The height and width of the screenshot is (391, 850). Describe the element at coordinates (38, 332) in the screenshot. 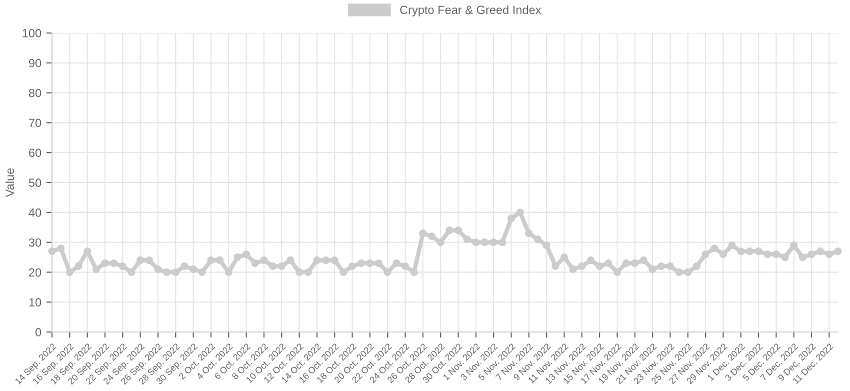

I see `y-tick-label: 0` at that location.